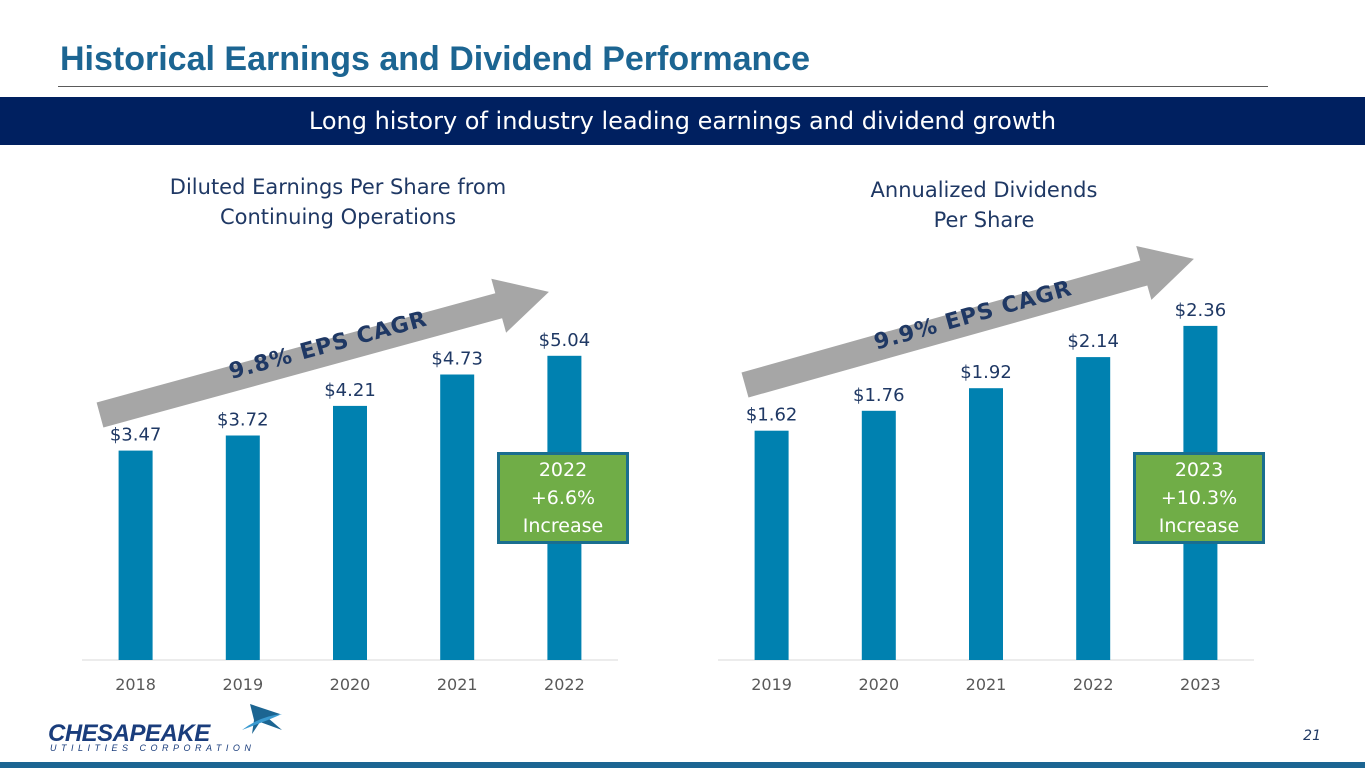 The image size is (1365, 768). Describe the element at coordinates (771, 684) in the screenshot. I see `dividend-tick-label-2019: 2019` at that location.